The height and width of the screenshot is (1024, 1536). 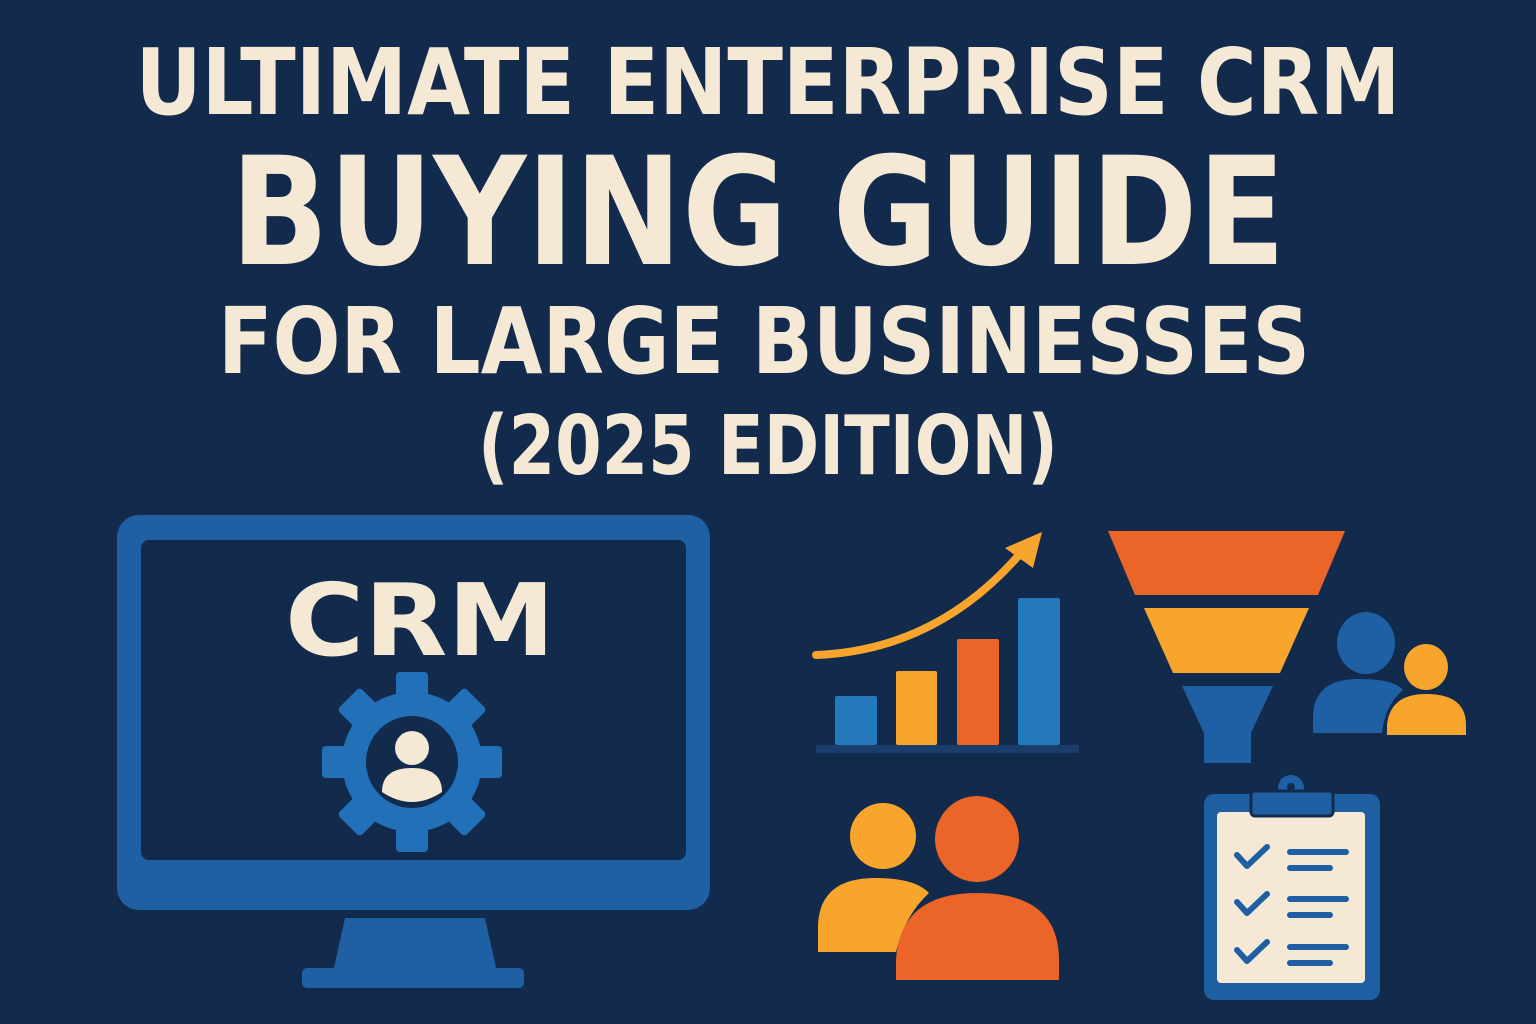 I want to click on user-head, so click(x=412, y=748).